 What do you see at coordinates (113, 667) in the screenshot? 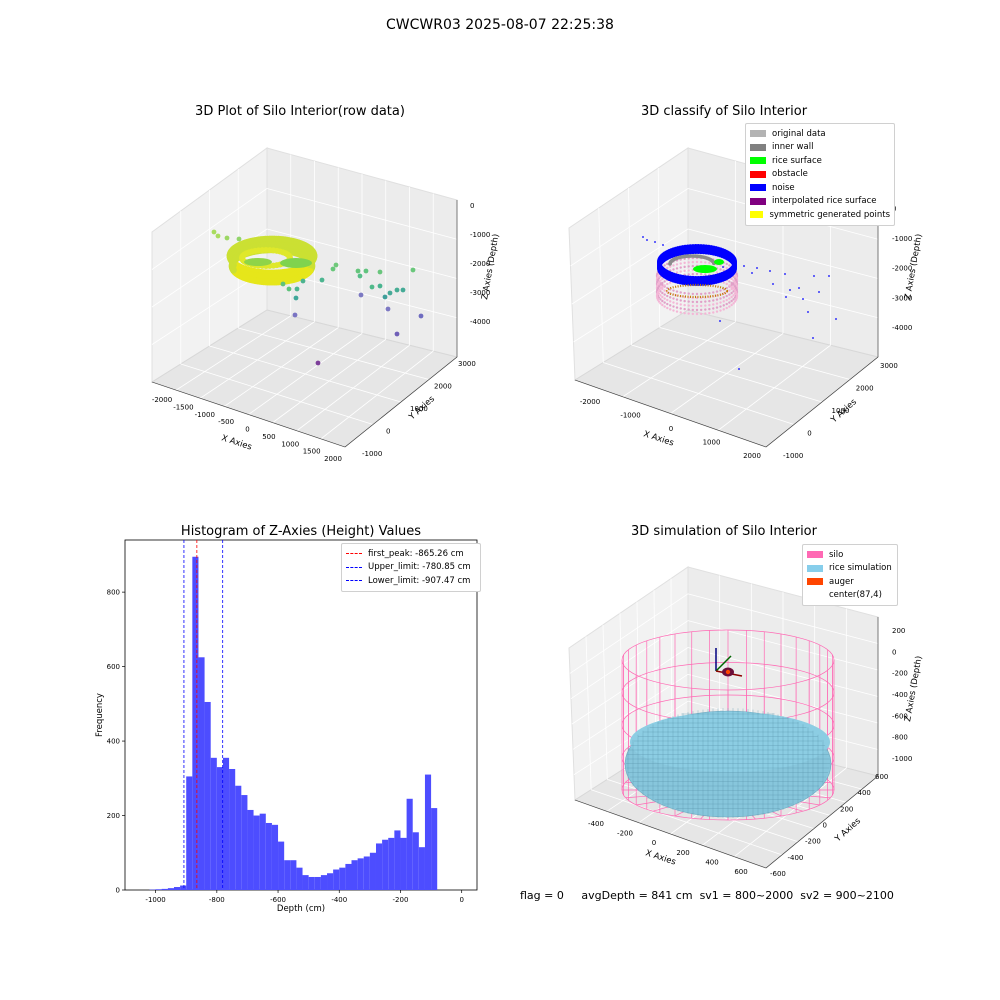
I see `y-tick-label: 600` at bounding box center [113, 667].